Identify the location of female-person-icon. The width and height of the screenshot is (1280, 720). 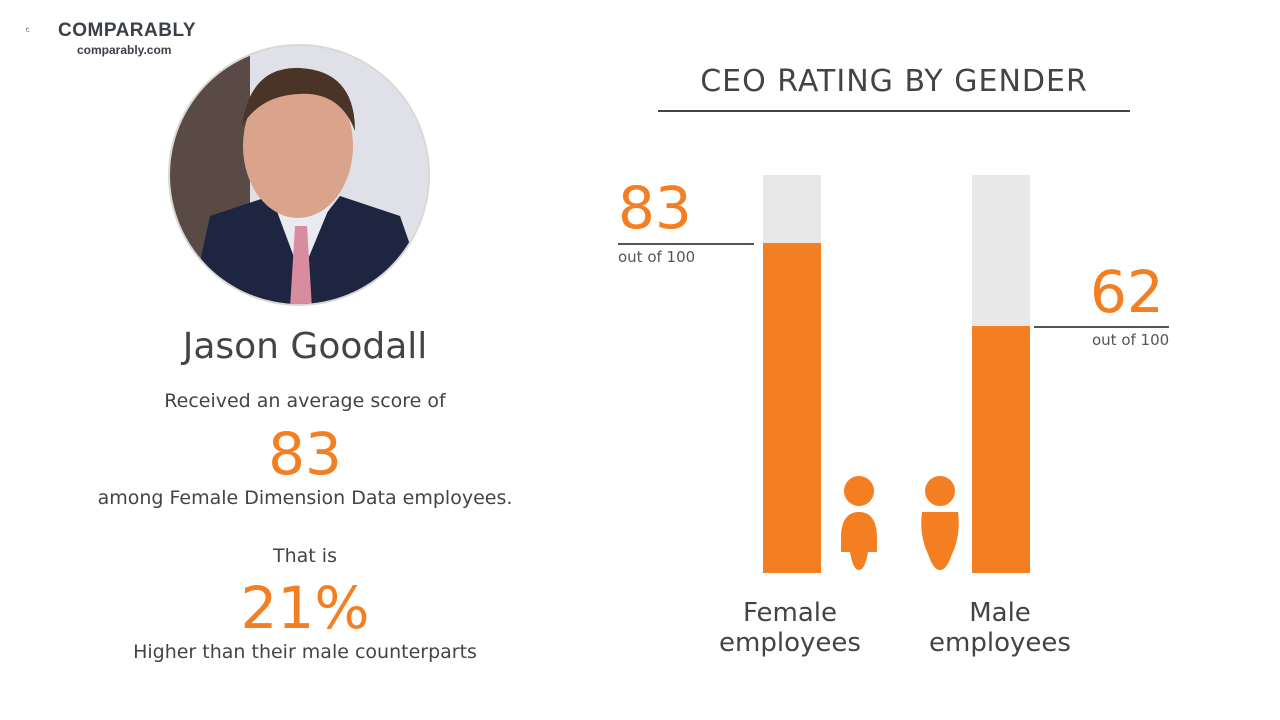
(859, 523).